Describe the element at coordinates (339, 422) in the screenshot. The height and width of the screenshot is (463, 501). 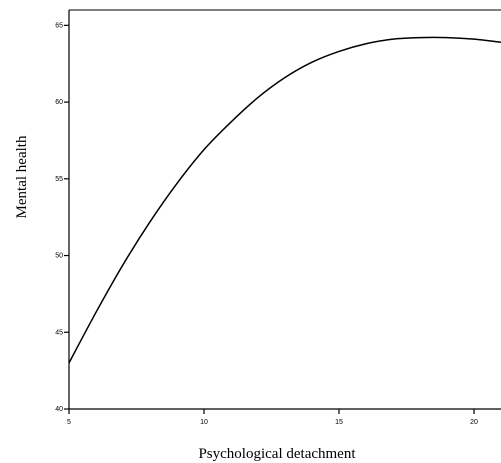
I see `x-tick-label: 15` at that location.